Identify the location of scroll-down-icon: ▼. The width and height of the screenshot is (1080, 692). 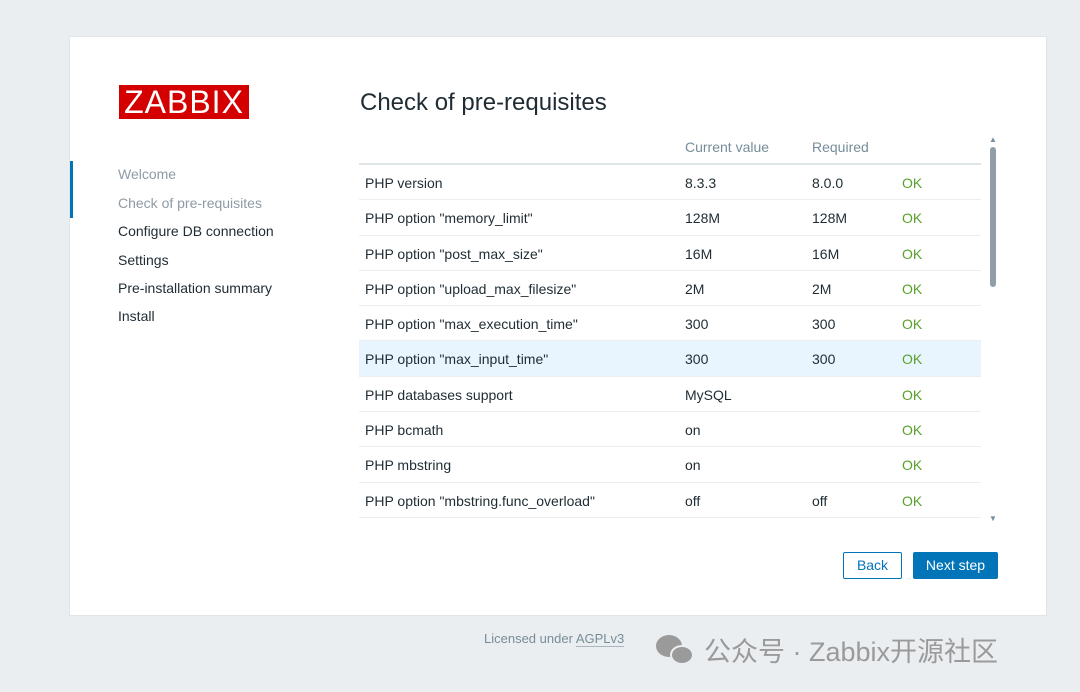
(993, 518).